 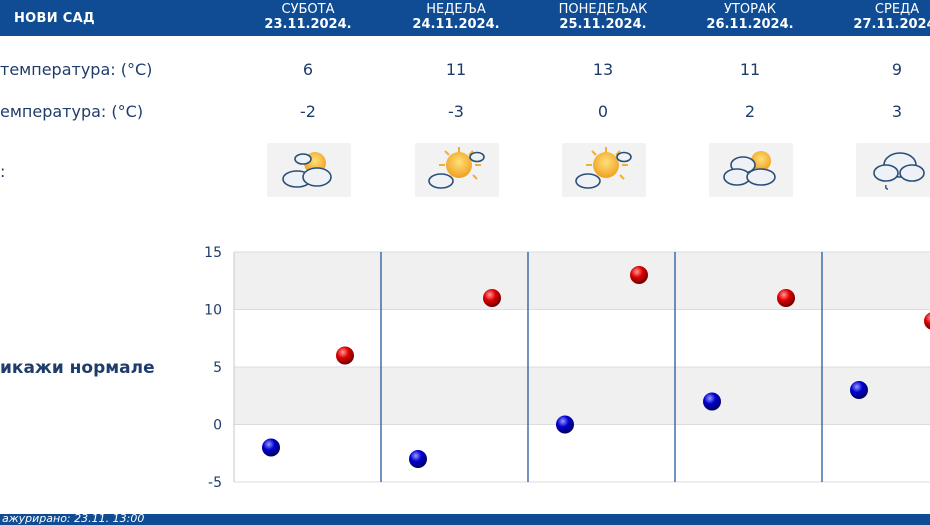 What do you see at coordinates (72, 111) in the screenshot?
I see `min-temp-label: емпература: (°C)` at bounding box center [72, 111].